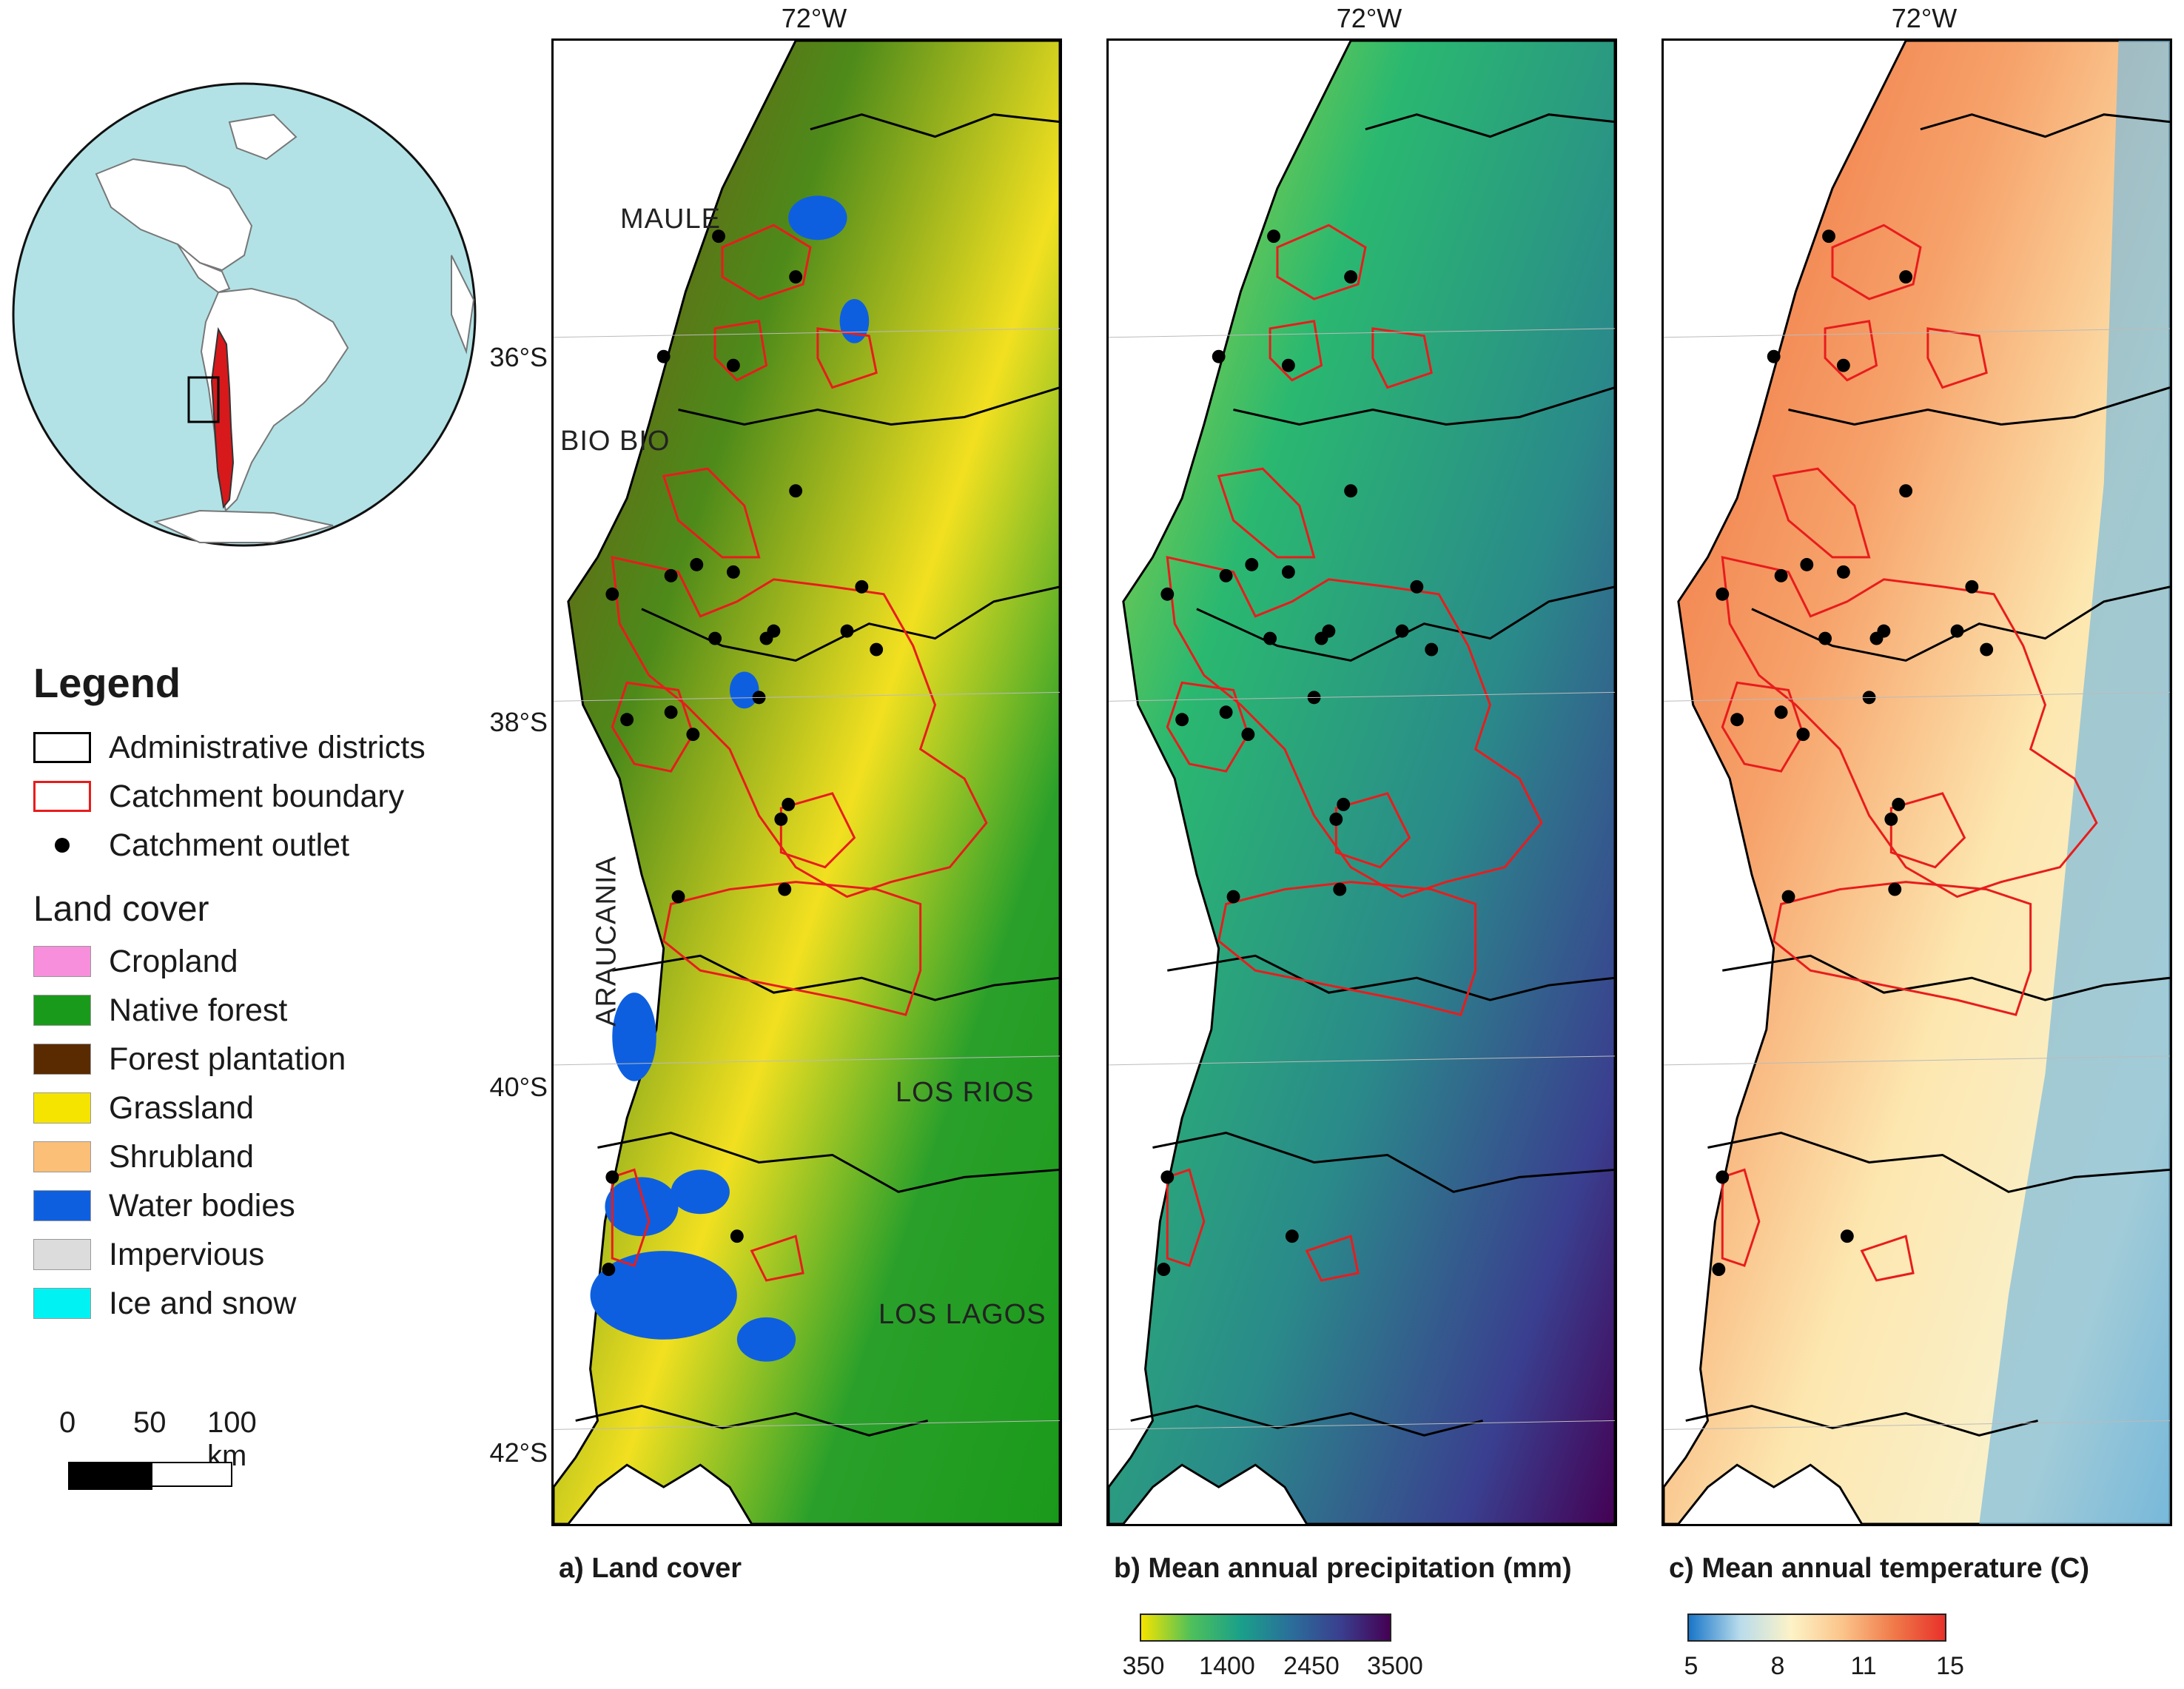 Image resolution: width=2184 pixels, height=1689 pixels. Describe the element at coordinates (262, 747) in the screenshot. I see `legend-item-districts: Administrative districts` at that location.